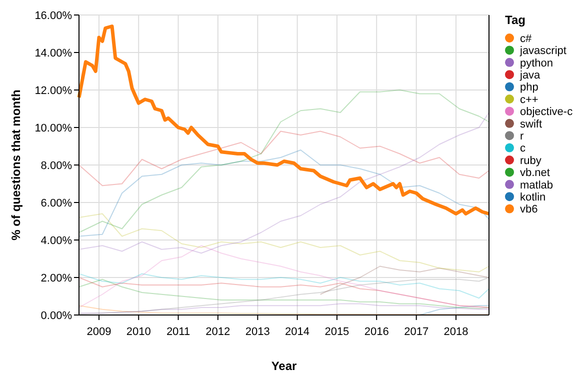 This screenshot has width=583, height=381. What do you see at coordinates (547, 112) in the screenshot?
I see `legend-label: objective-c` at bounding box center [547, 112].